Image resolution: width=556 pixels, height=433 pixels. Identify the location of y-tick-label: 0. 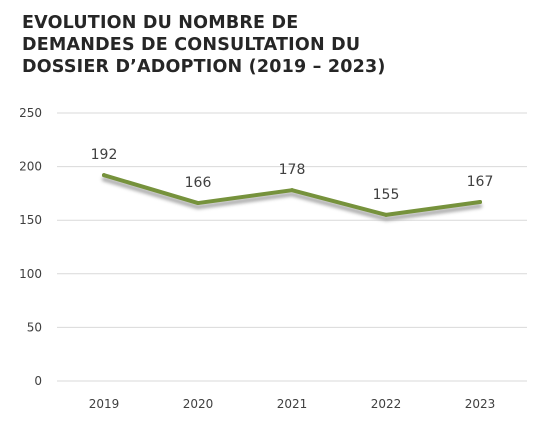
(38, 381).